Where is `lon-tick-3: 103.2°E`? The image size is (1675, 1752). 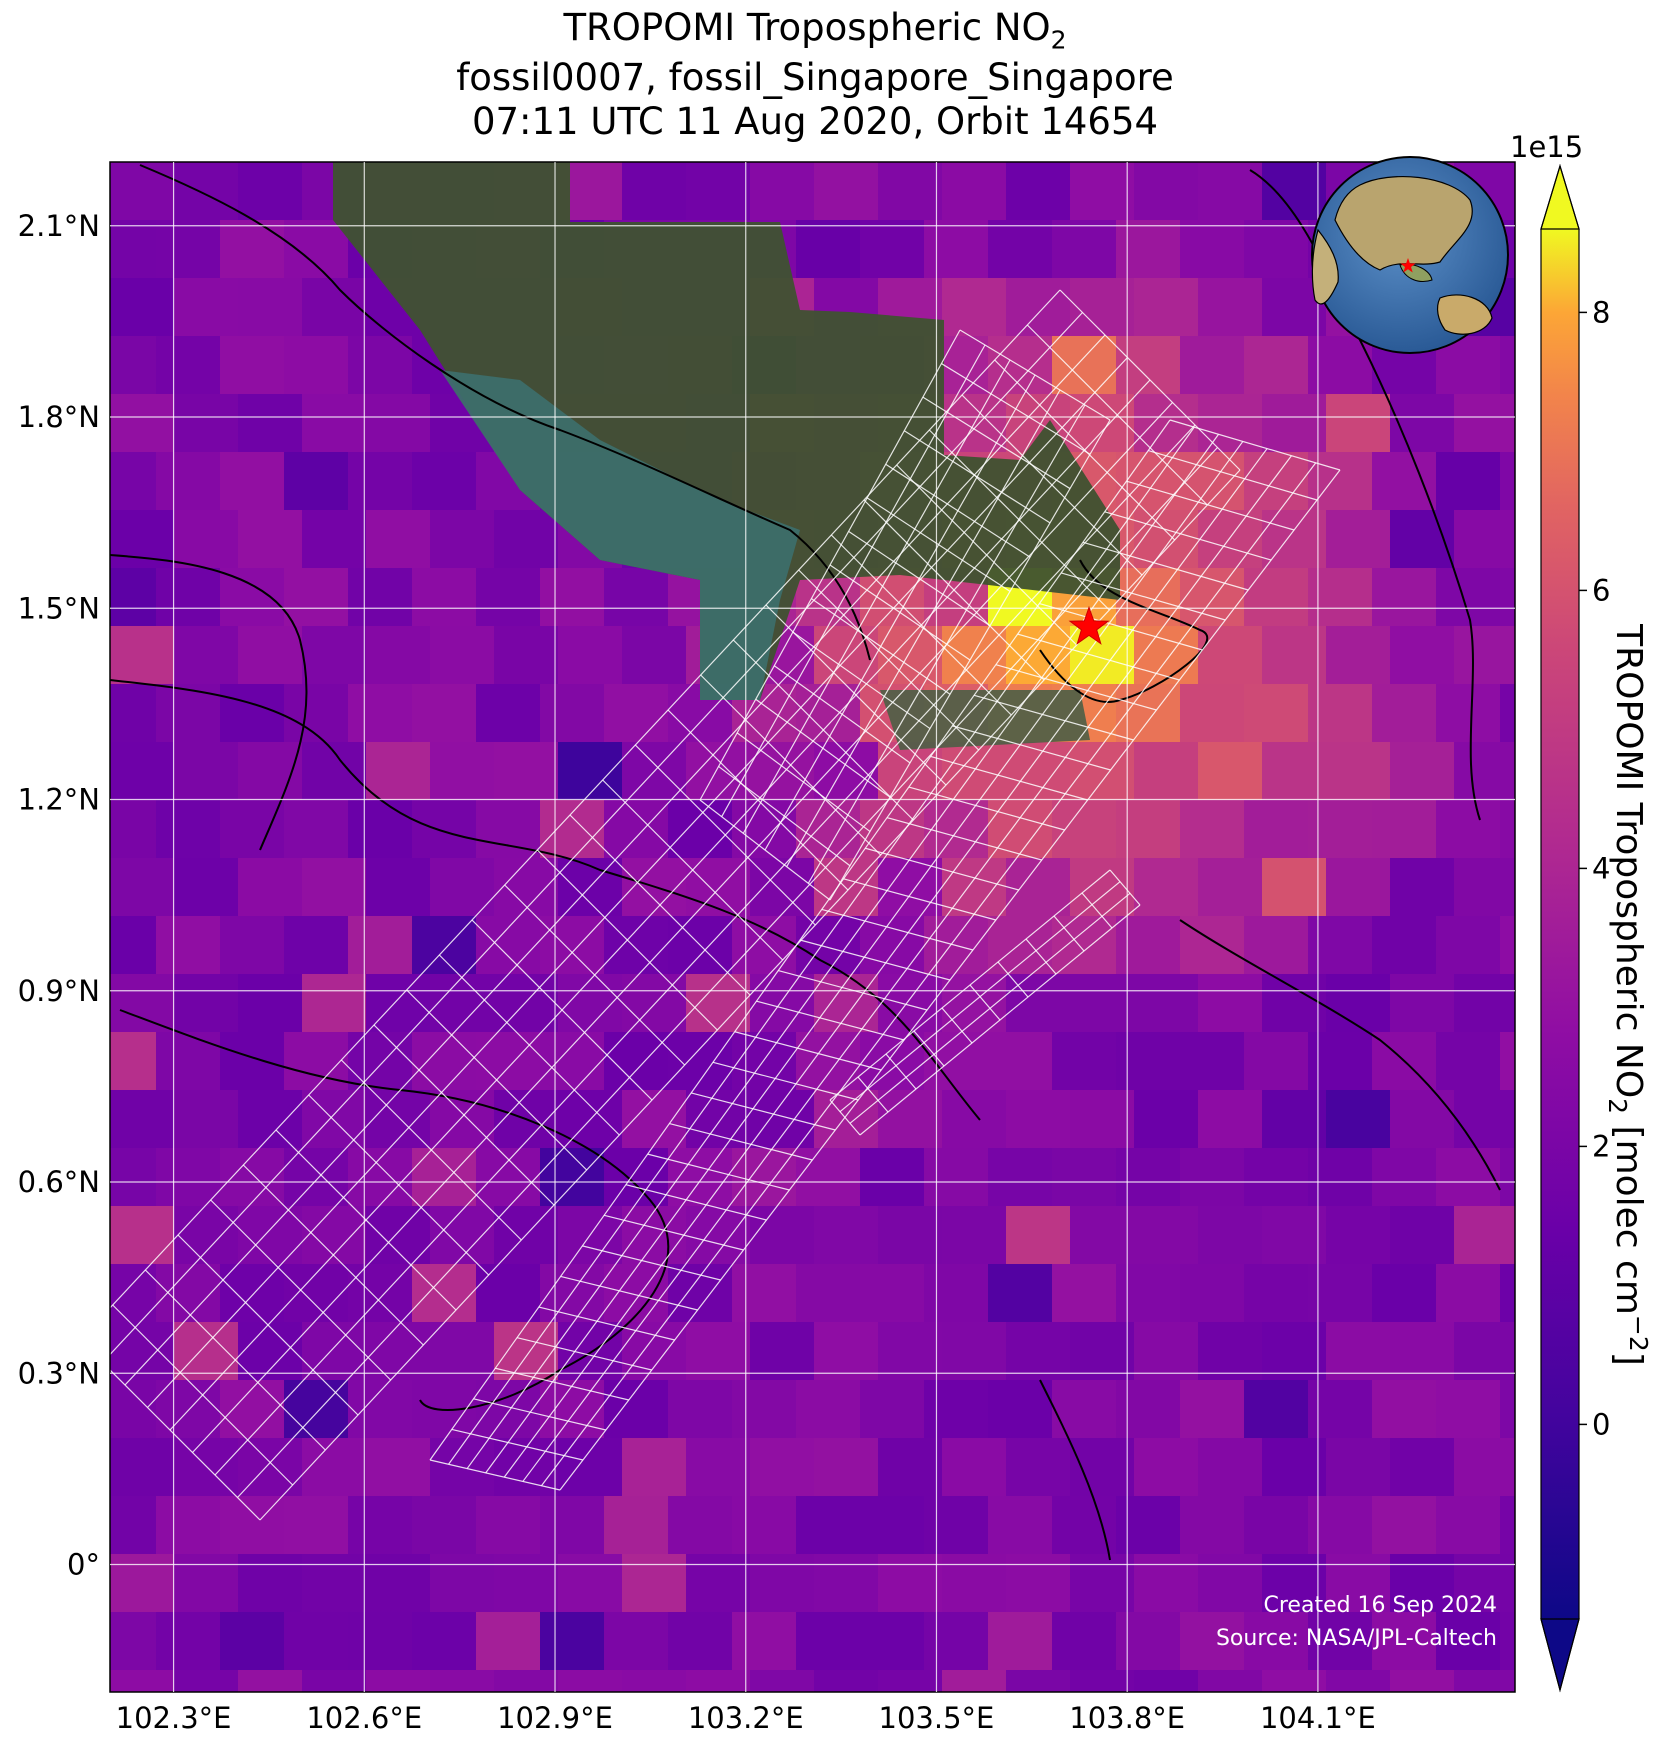 lon-tick-3: 103.2°E is located at coordinates (746, 1718).